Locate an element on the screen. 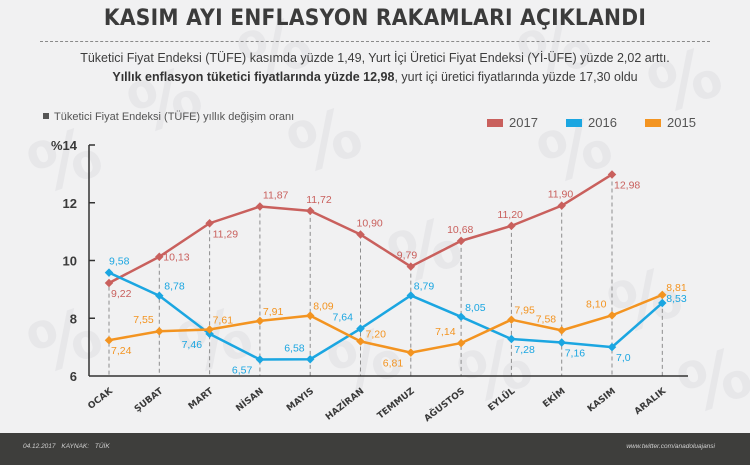 The height and width of the screenshot is (465, 750). data-label-2016: 7,28 is located at coordinates (524, 350).